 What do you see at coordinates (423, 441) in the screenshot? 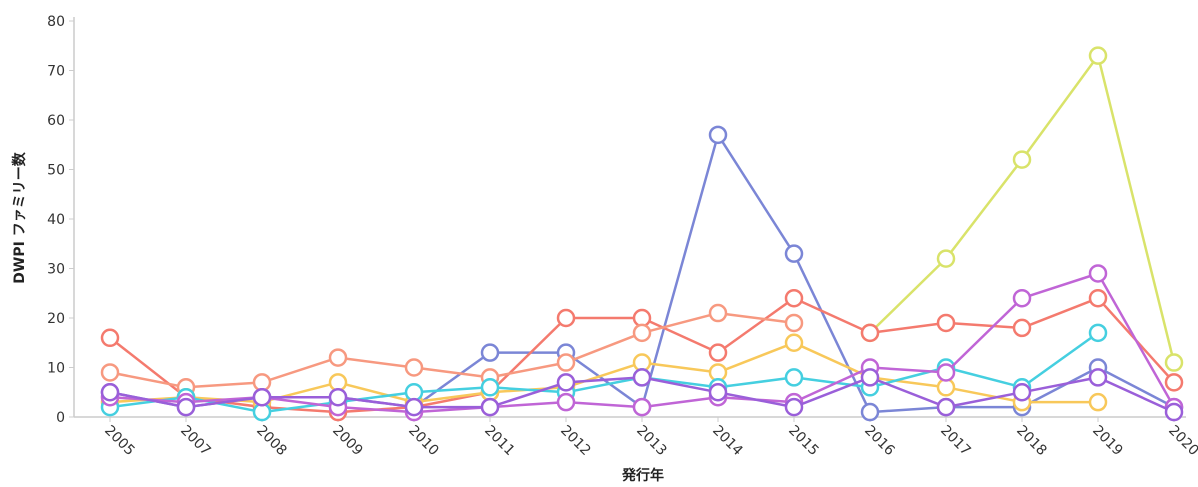
I see `x-tick-label: 2010` at bounding box center [423, 441].